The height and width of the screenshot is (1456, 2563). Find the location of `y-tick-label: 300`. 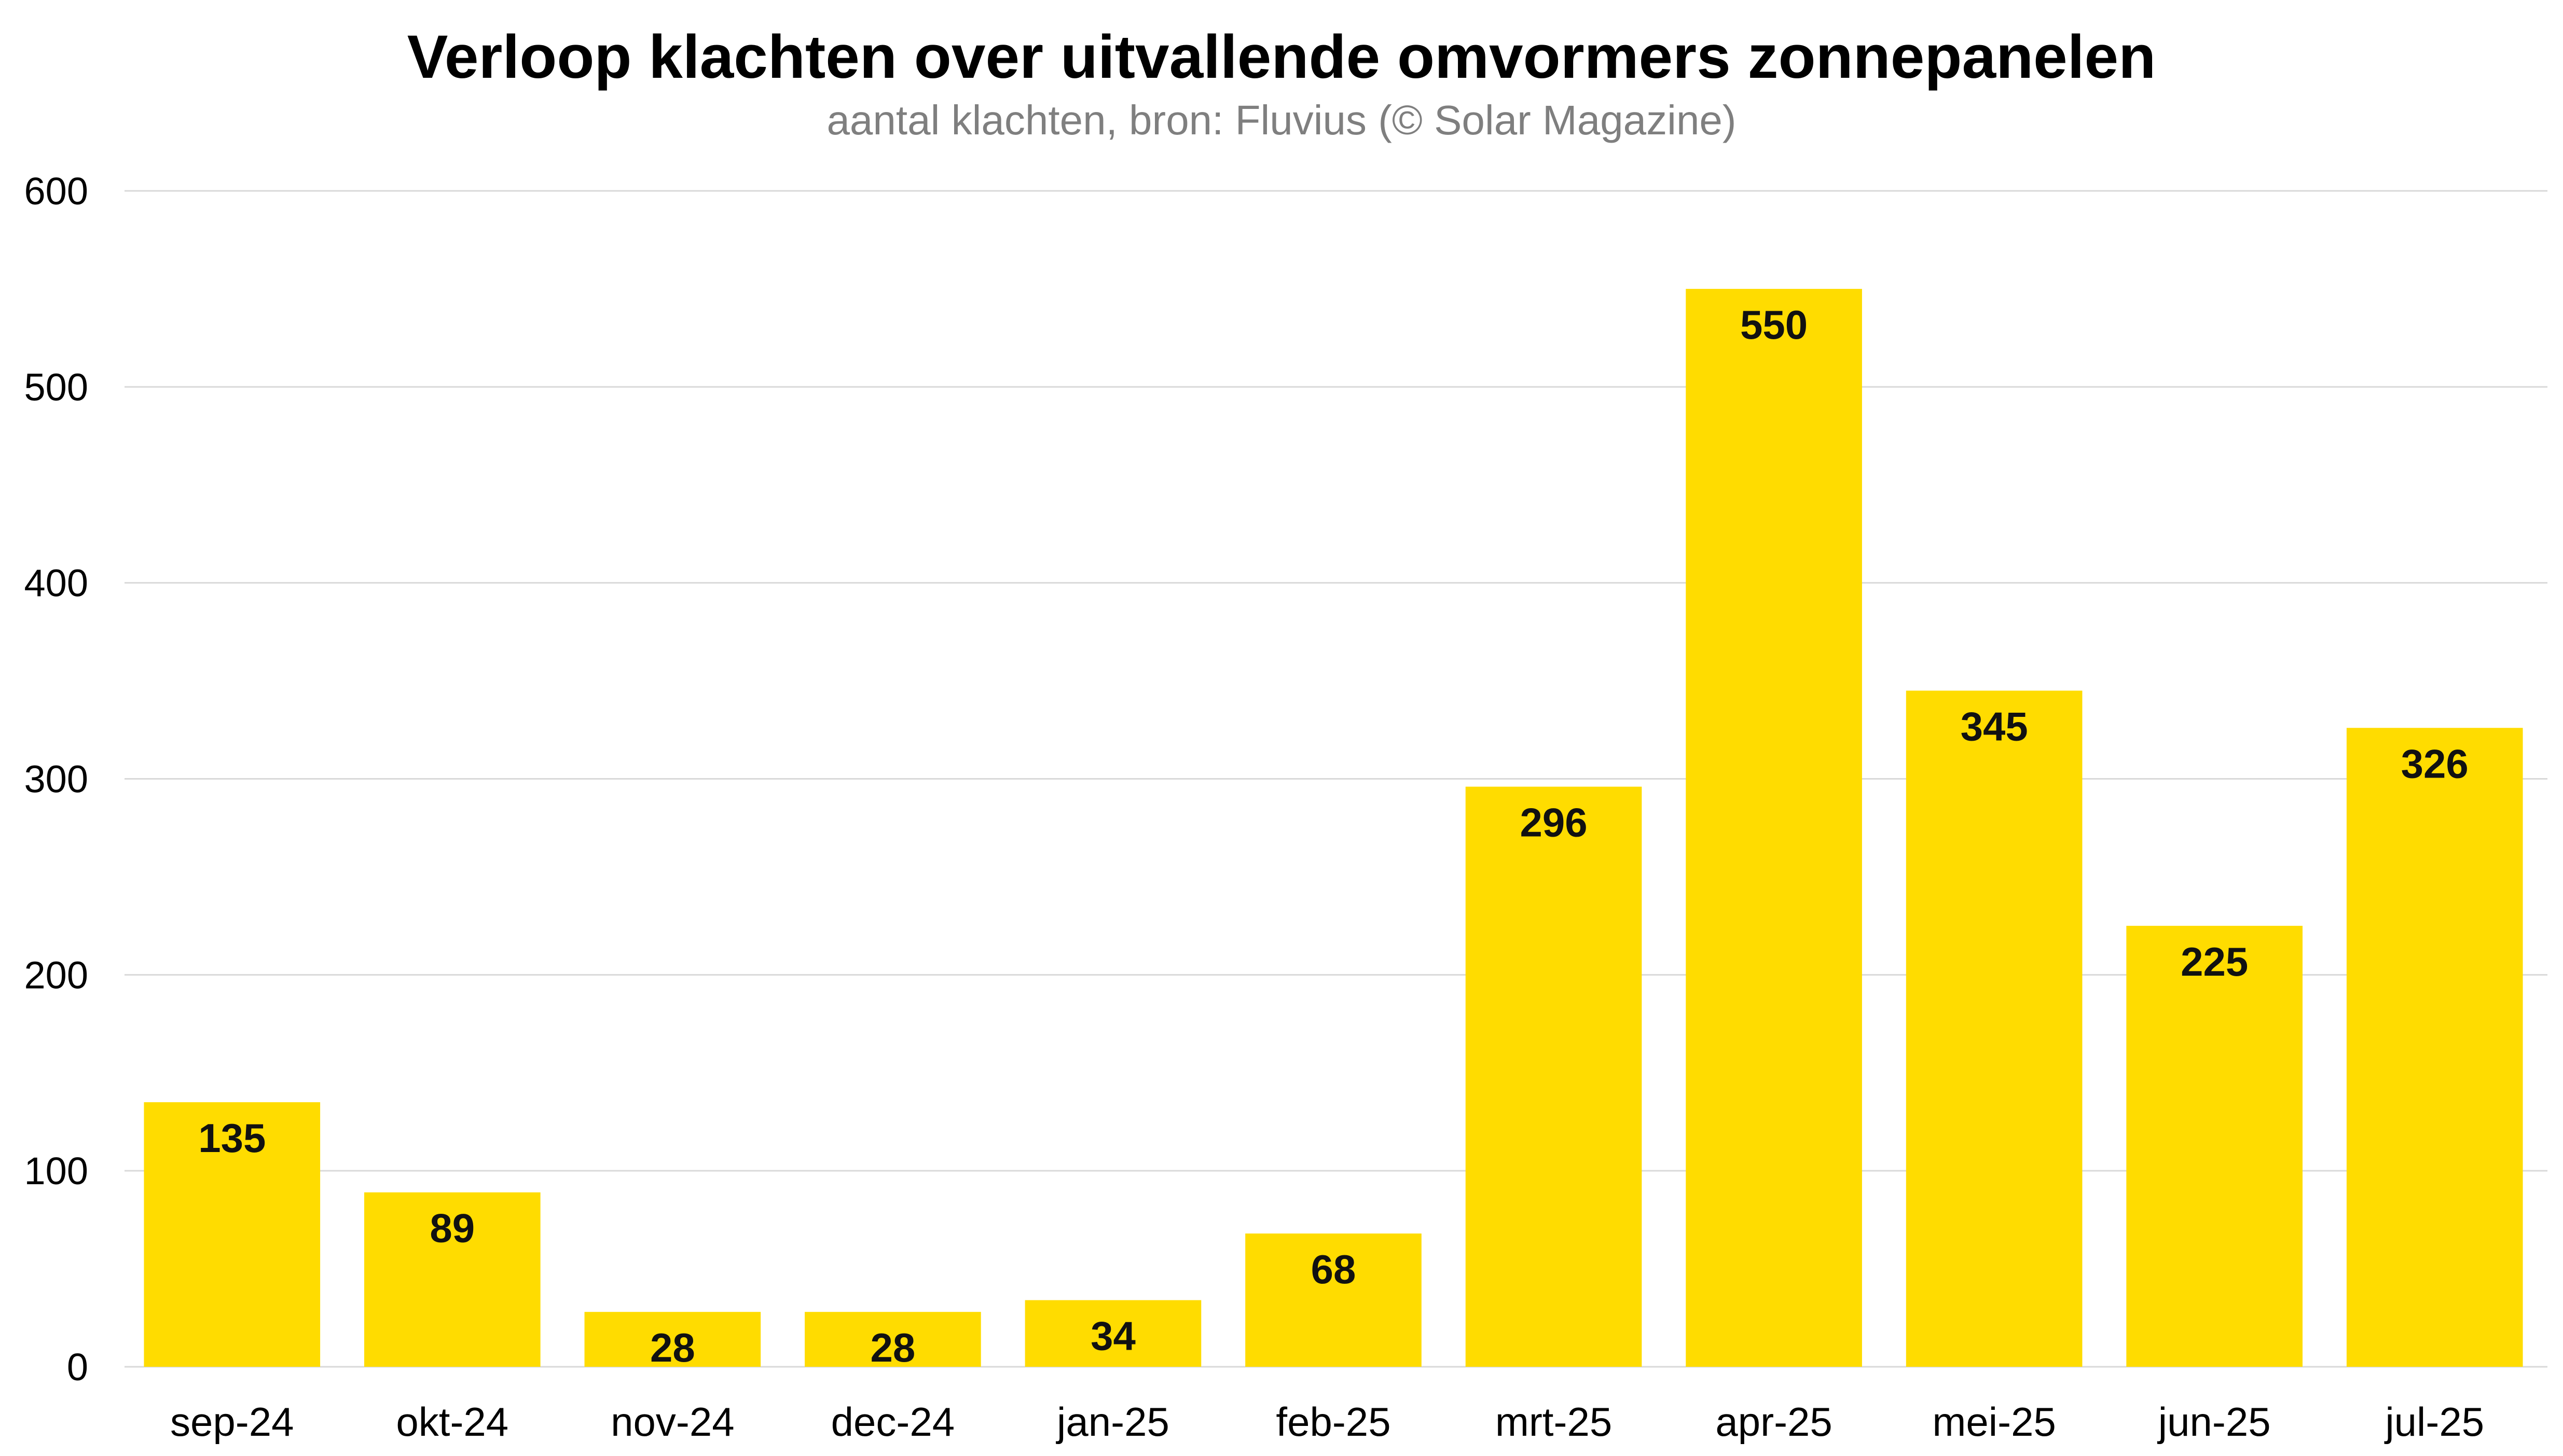

y-tick-label: 300 is located at coordinates (56, 779).